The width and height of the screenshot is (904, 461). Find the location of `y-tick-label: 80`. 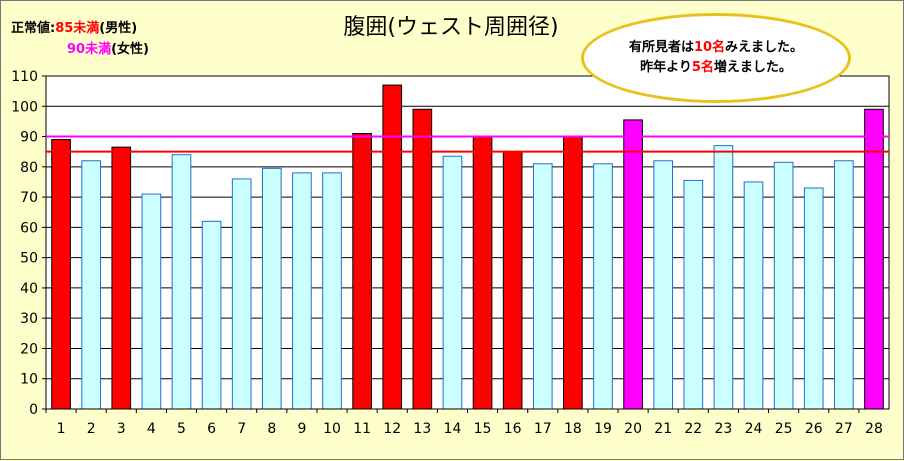

y-tick-label: 80 is located at coordinates (29, 168).